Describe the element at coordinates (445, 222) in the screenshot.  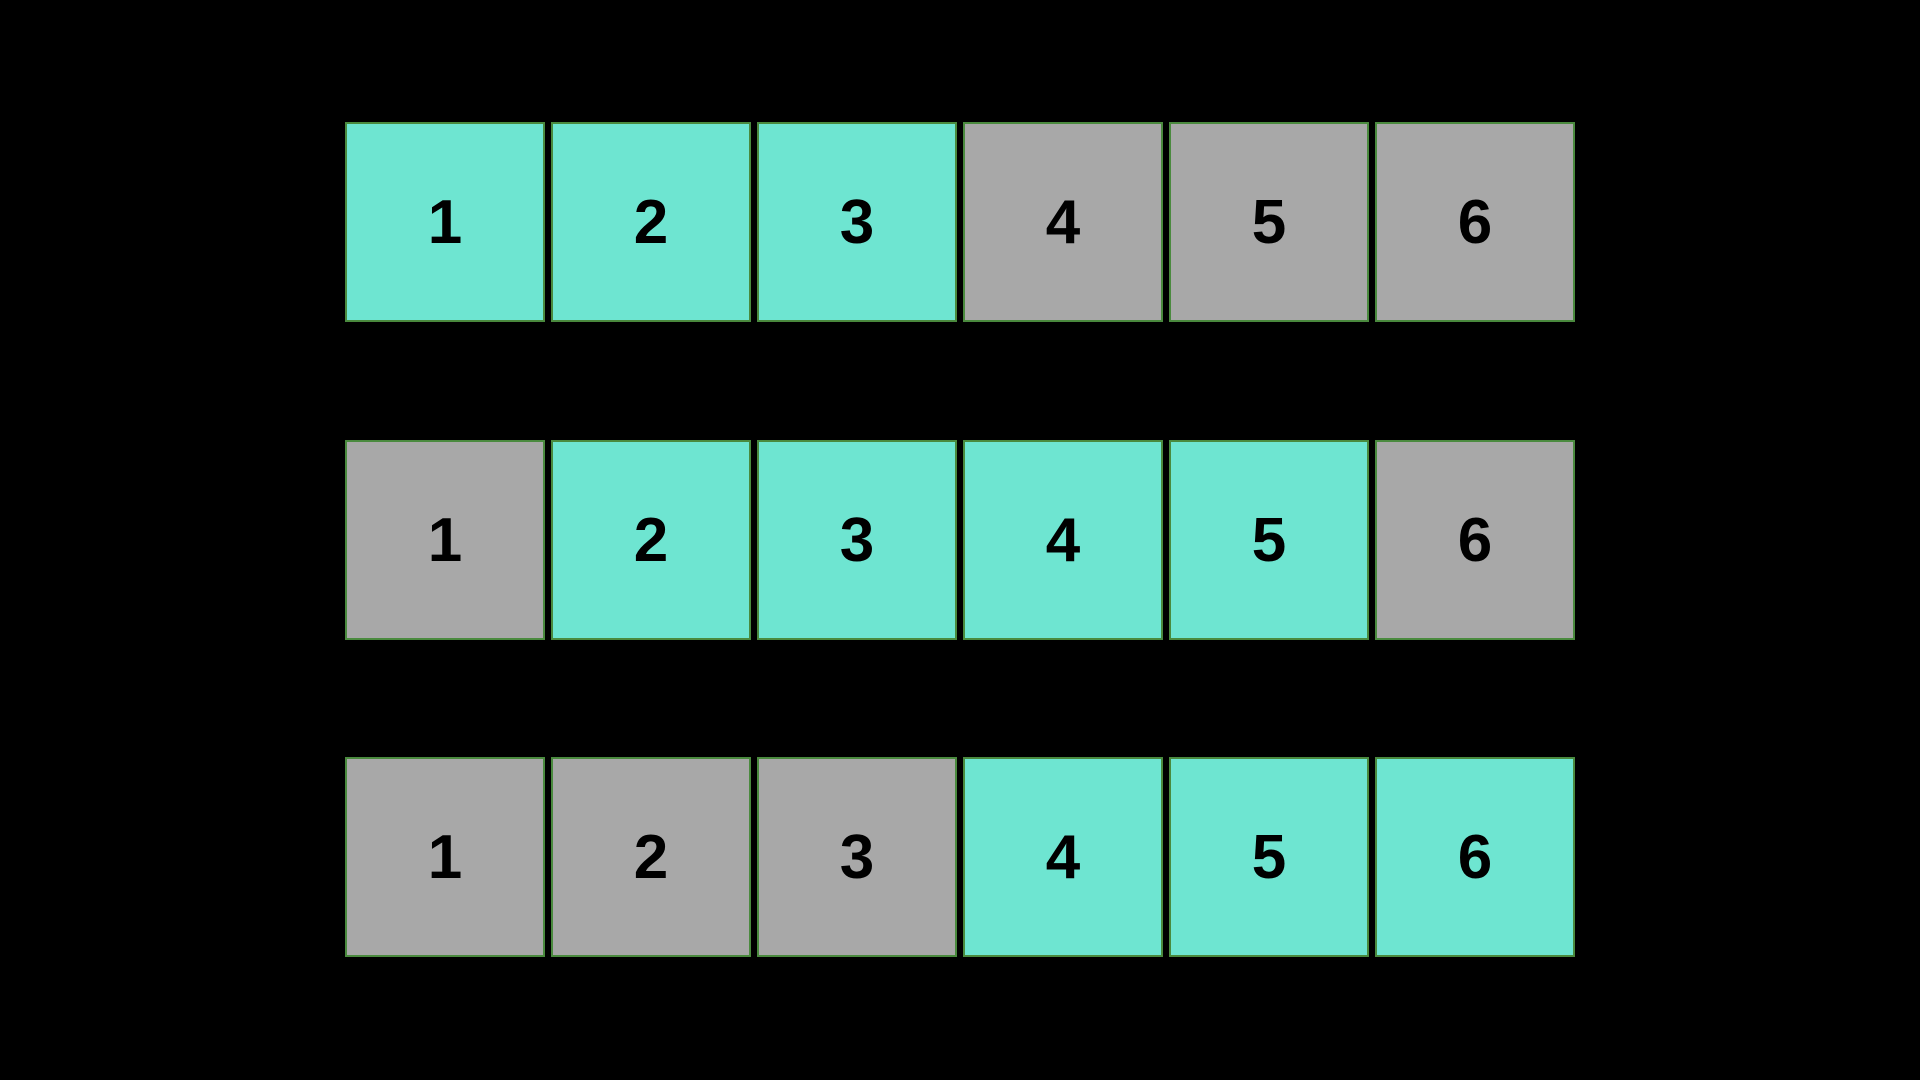
I see `cell-1-highlighted: 1` at that location.